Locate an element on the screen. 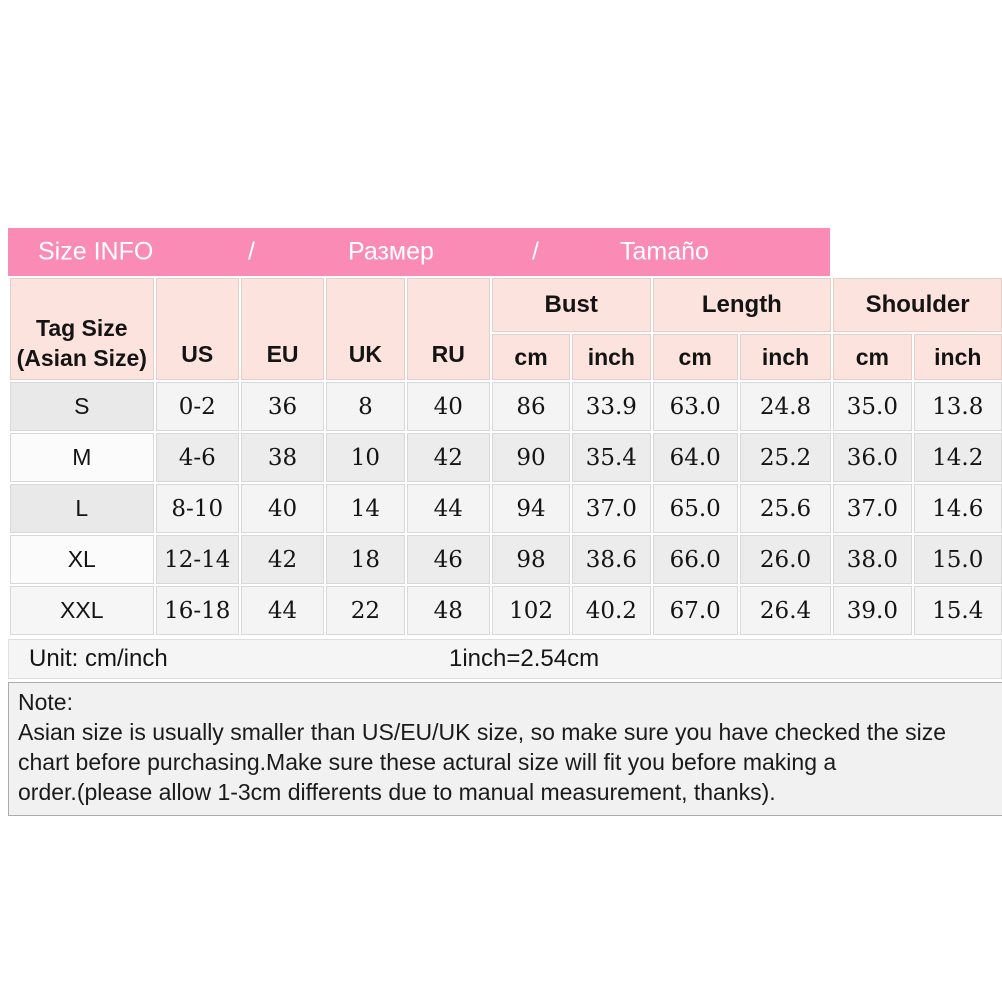 This screenshot has width=1002, height=1002. cell: 102 is located at coordinates (531, 610).